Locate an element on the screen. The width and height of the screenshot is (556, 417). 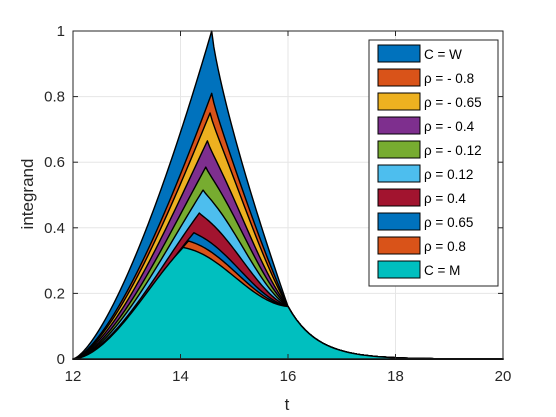
y-tick-label: 0.2 is located at coordinates (54, 293).